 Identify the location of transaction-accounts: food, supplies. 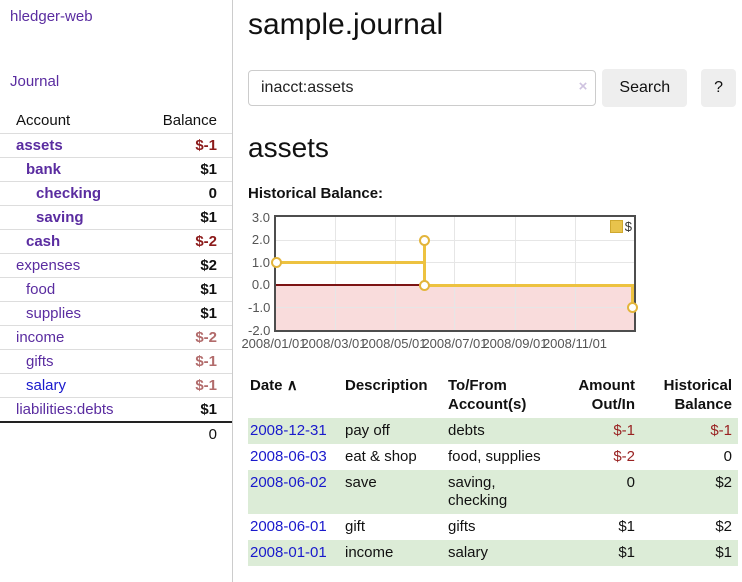
(494, 456).